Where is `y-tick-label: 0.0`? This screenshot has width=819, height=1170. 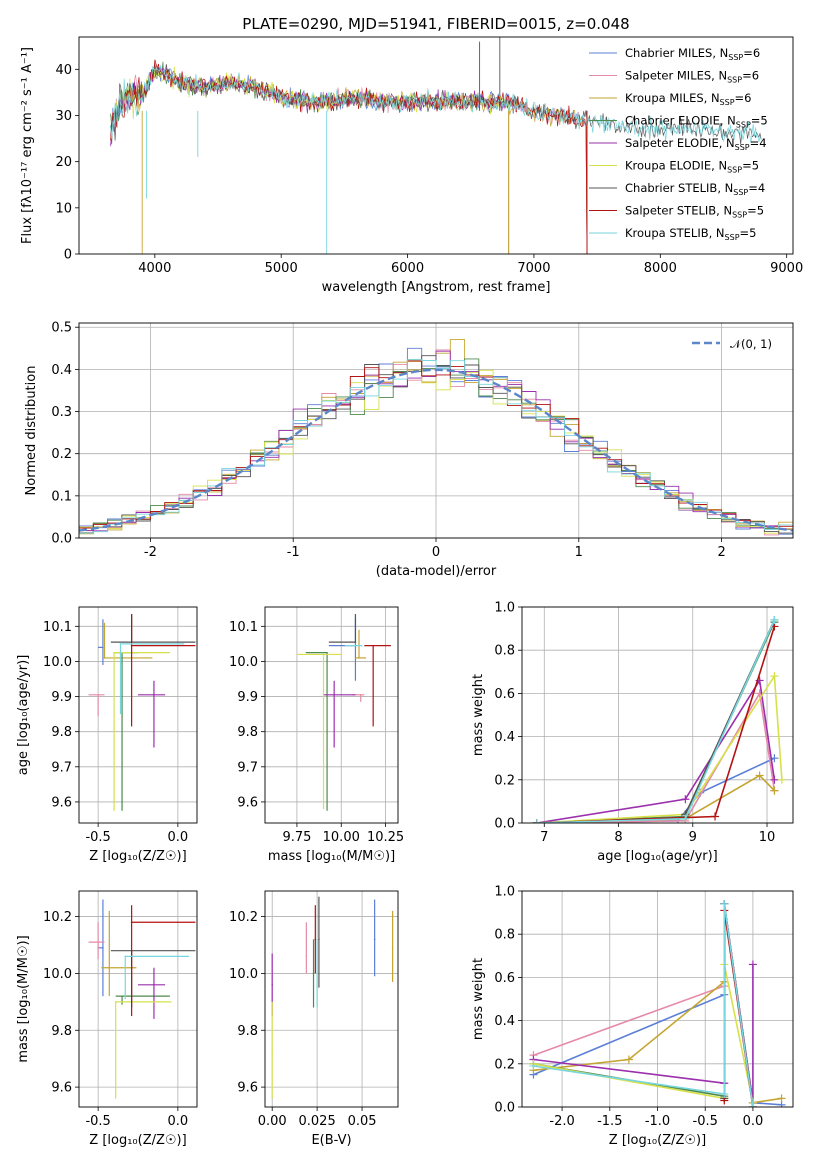 y-tick-label: 0.0 is located at coordinates (504, 1108).